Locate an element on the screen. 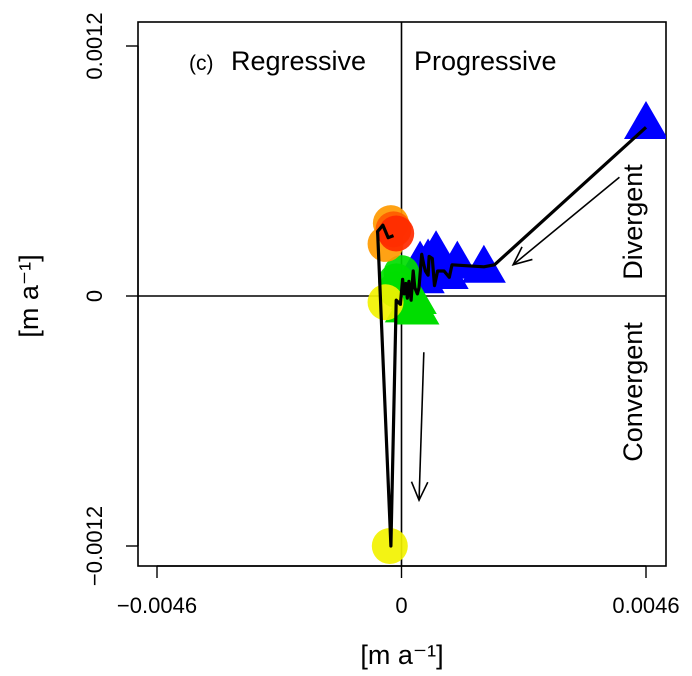  data-point-triangle is located at coordinates (645, 120).